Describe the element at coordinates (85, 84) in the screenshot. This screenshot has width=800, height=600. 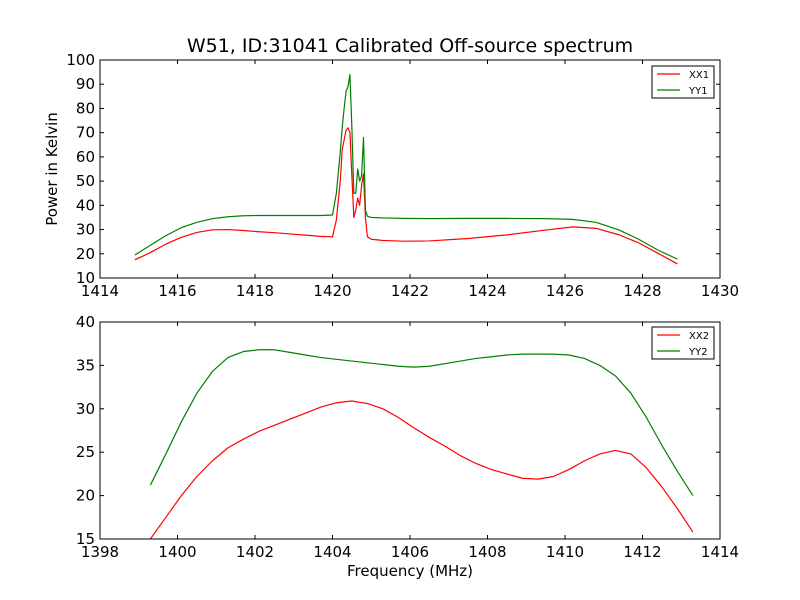
I see `top-y-tick-label: 90` at that location.